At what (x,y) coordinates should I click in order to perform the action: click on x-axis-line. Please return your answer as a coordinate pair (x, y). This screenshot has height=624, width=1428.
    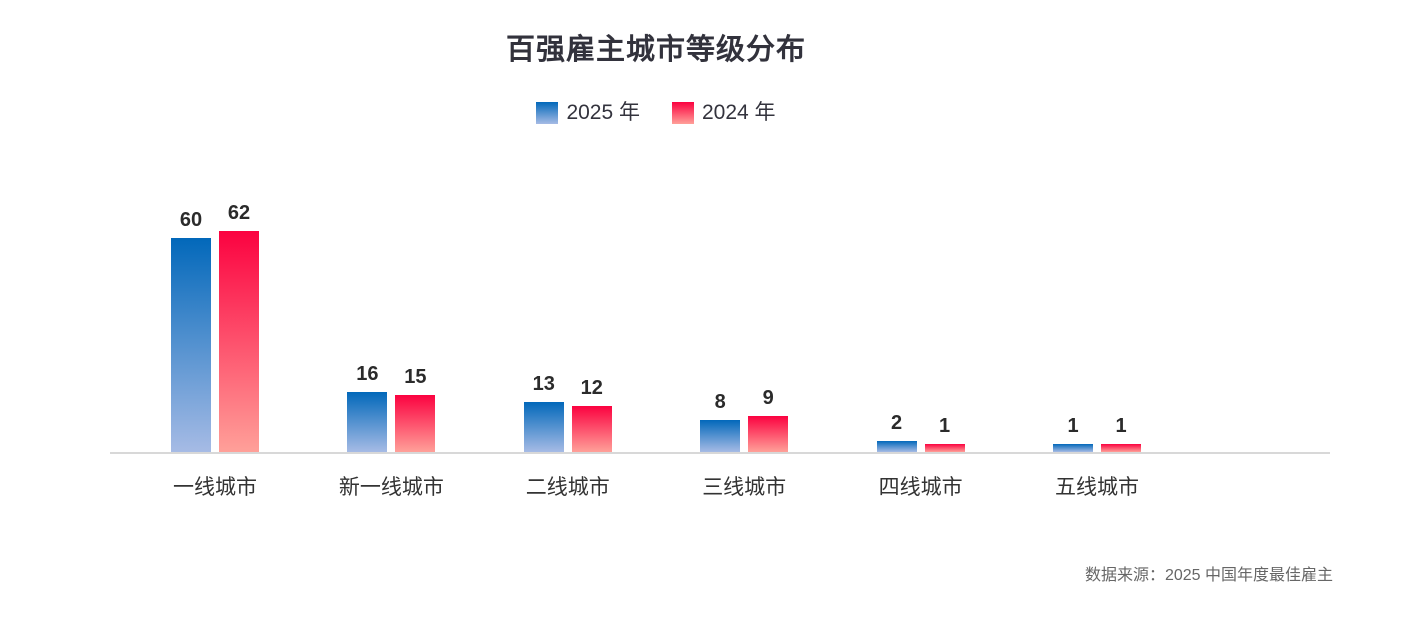
    Looking at the image, I should click on (720, 453).